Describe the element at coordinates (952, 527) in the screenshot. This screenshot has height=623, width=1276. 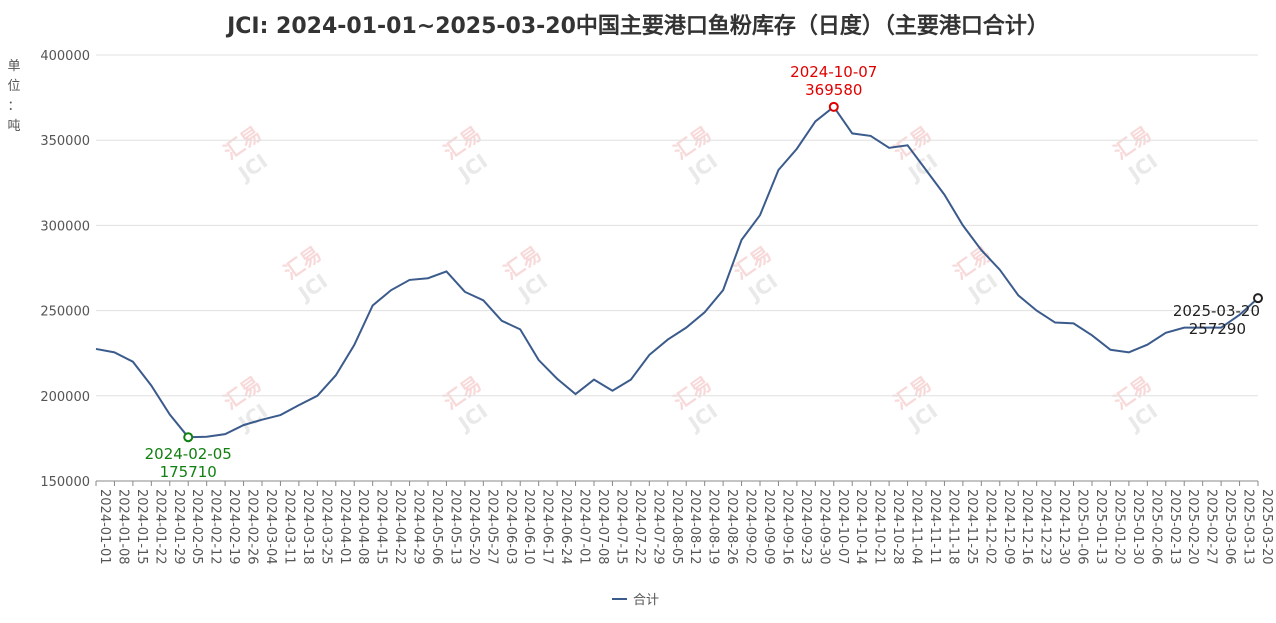
I see `x-tick-label: 2024-11-18` at that location.